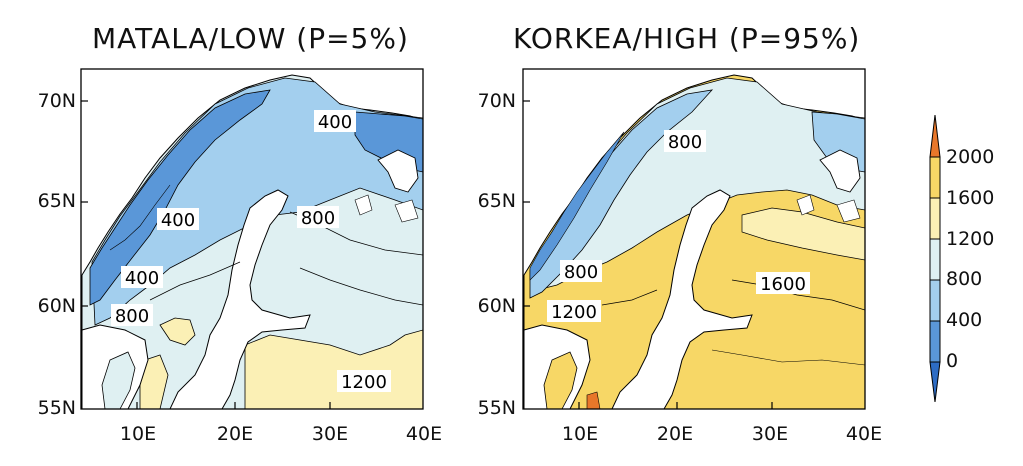 This screenshot has width=1023, height=466. I want to click on left-lat-tick-55n: 55N, so click(56, 408).